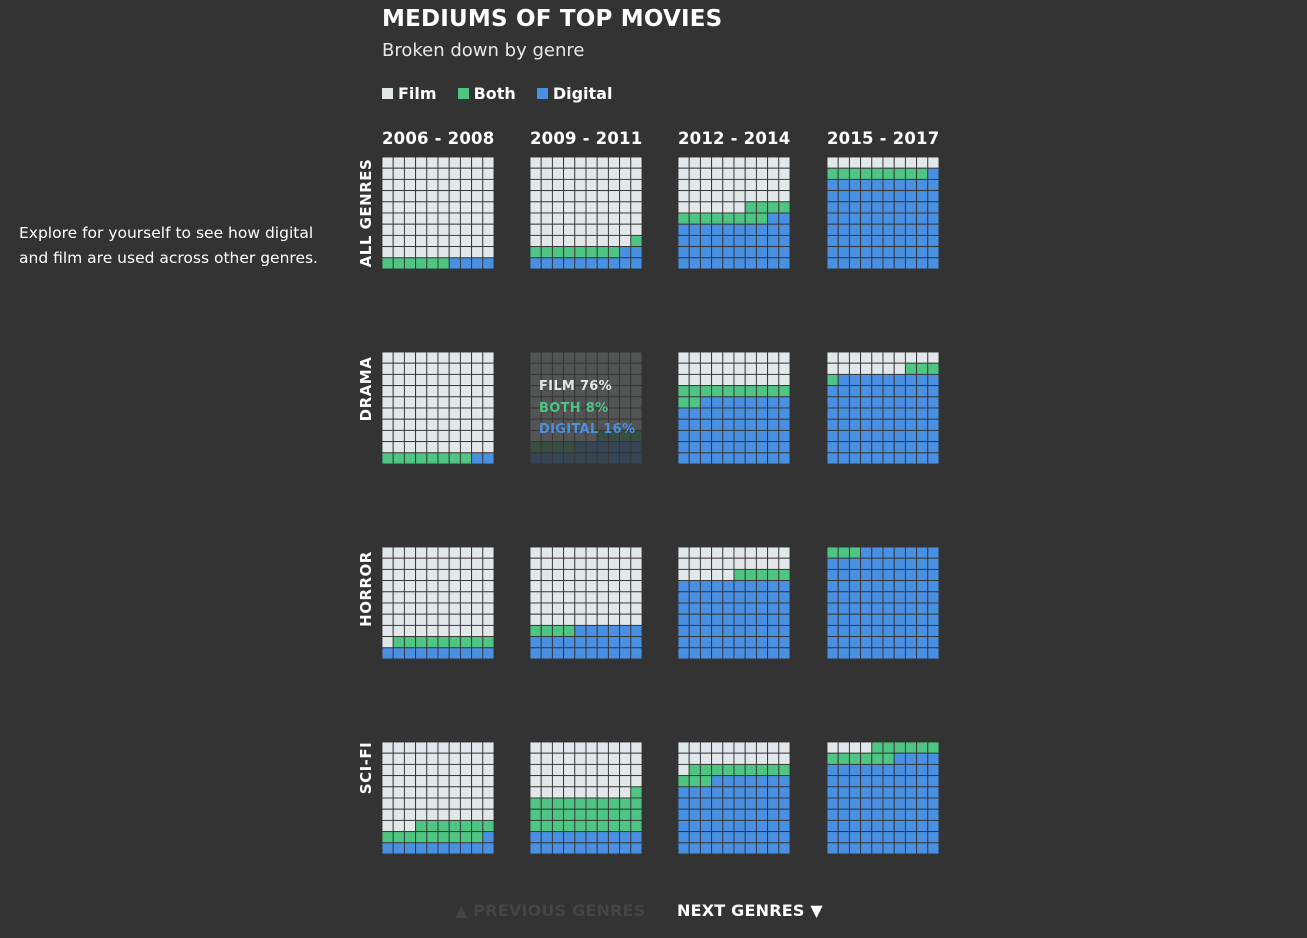 This screenshot has height=938, width=1307. I want to click on waffle-horror-2006-2008, so click(438, 603).